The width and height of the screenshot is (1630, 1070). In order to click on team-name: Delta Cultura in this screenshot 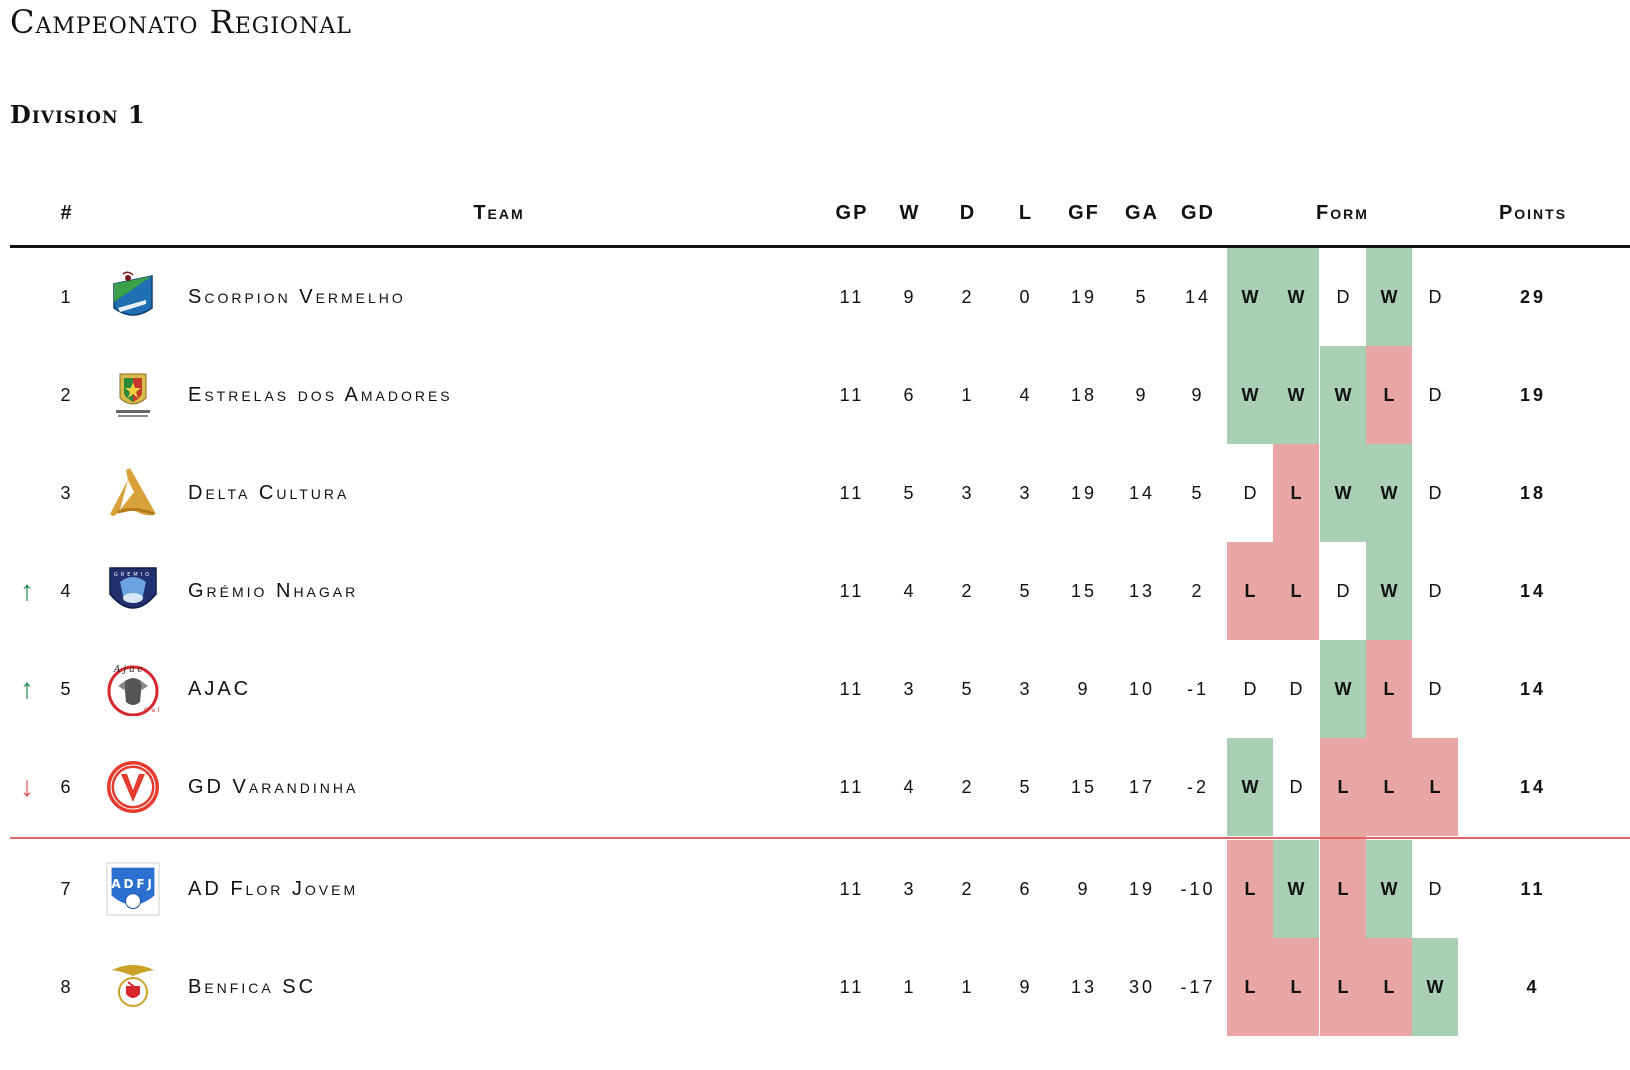, I will do `click(269, 492)`.